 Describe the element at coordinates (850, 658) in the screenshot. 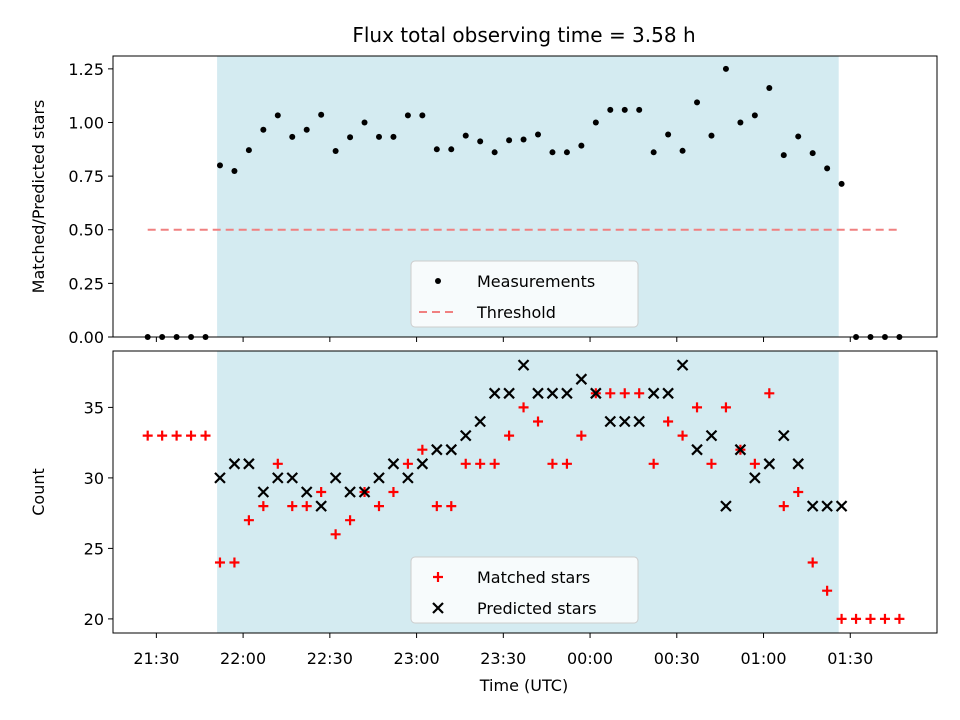

I see `x-tick-label: 01:30` at that location.